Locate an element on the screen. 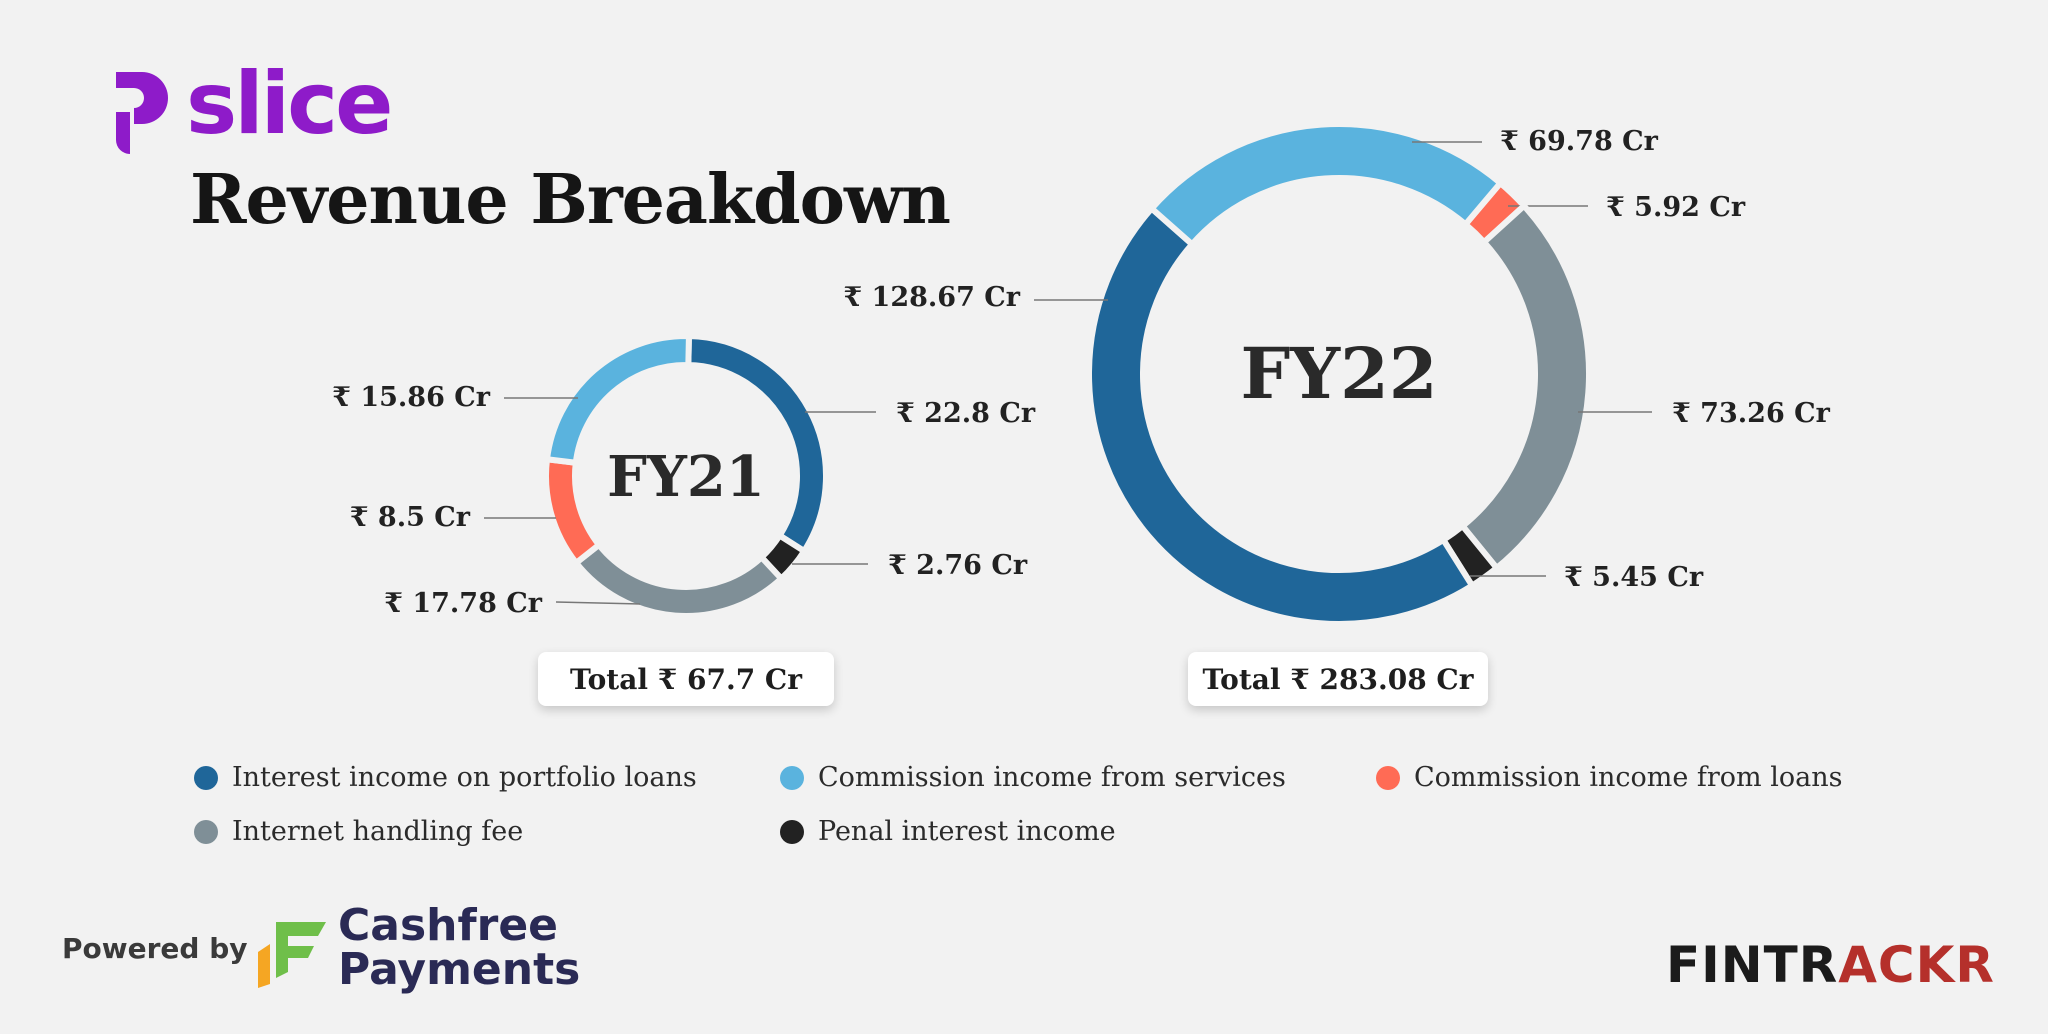 The width and height of the screenshot is (2048, 1034). slice-value-label: ₹ 22.8 Cr is located at coordinates (966, 413).